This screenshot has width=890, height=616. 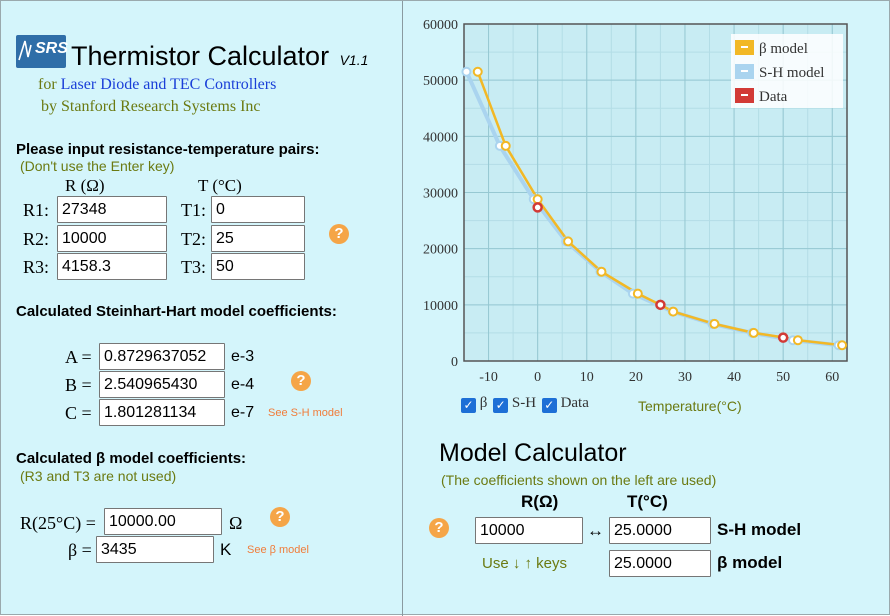 I want to click on legend-label: β model, so click(x=783, y=49).